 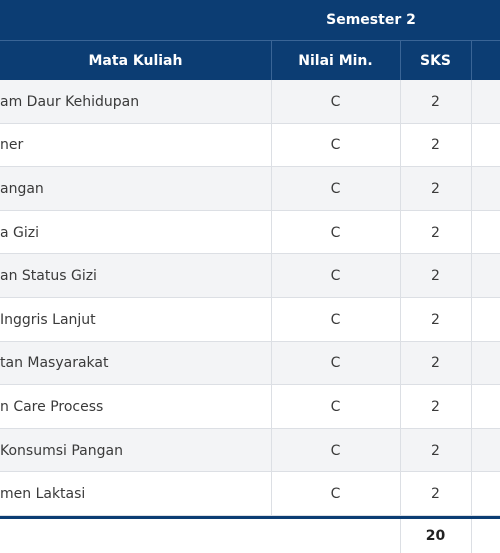 I want to click on total-credits: 20, so click(x=435, y=536).